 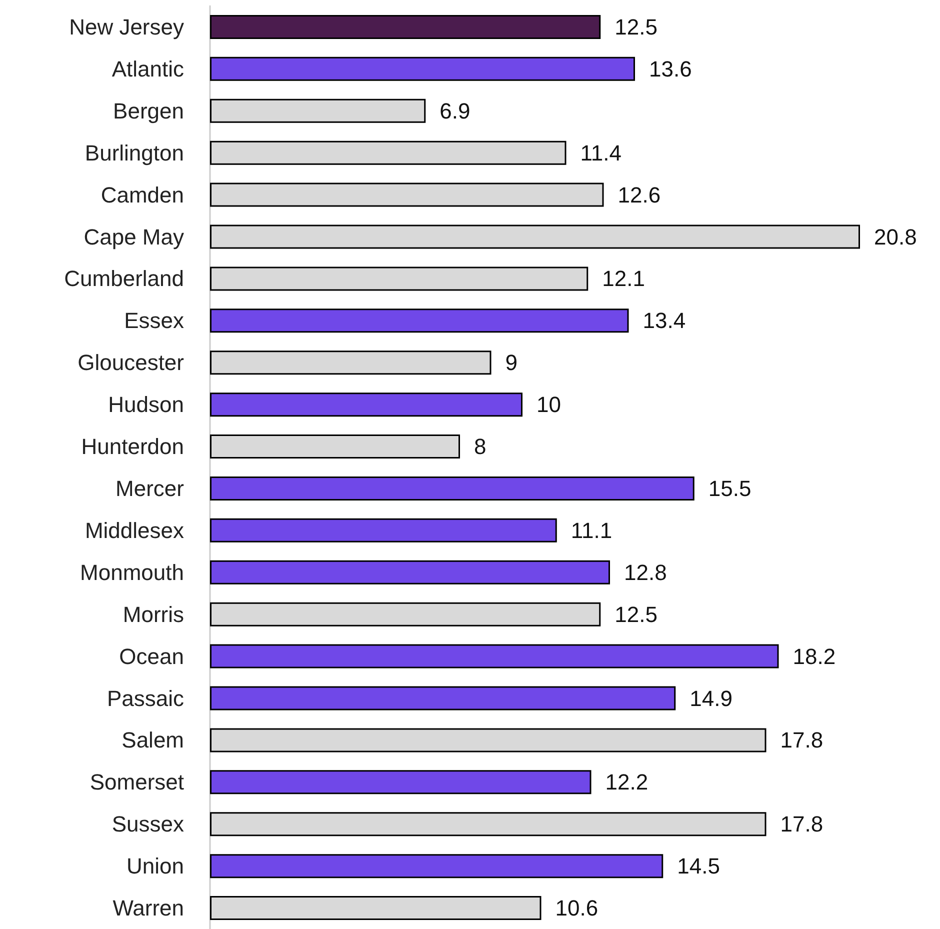 I want to click on data-label: 9, so click(x=511, y=363).